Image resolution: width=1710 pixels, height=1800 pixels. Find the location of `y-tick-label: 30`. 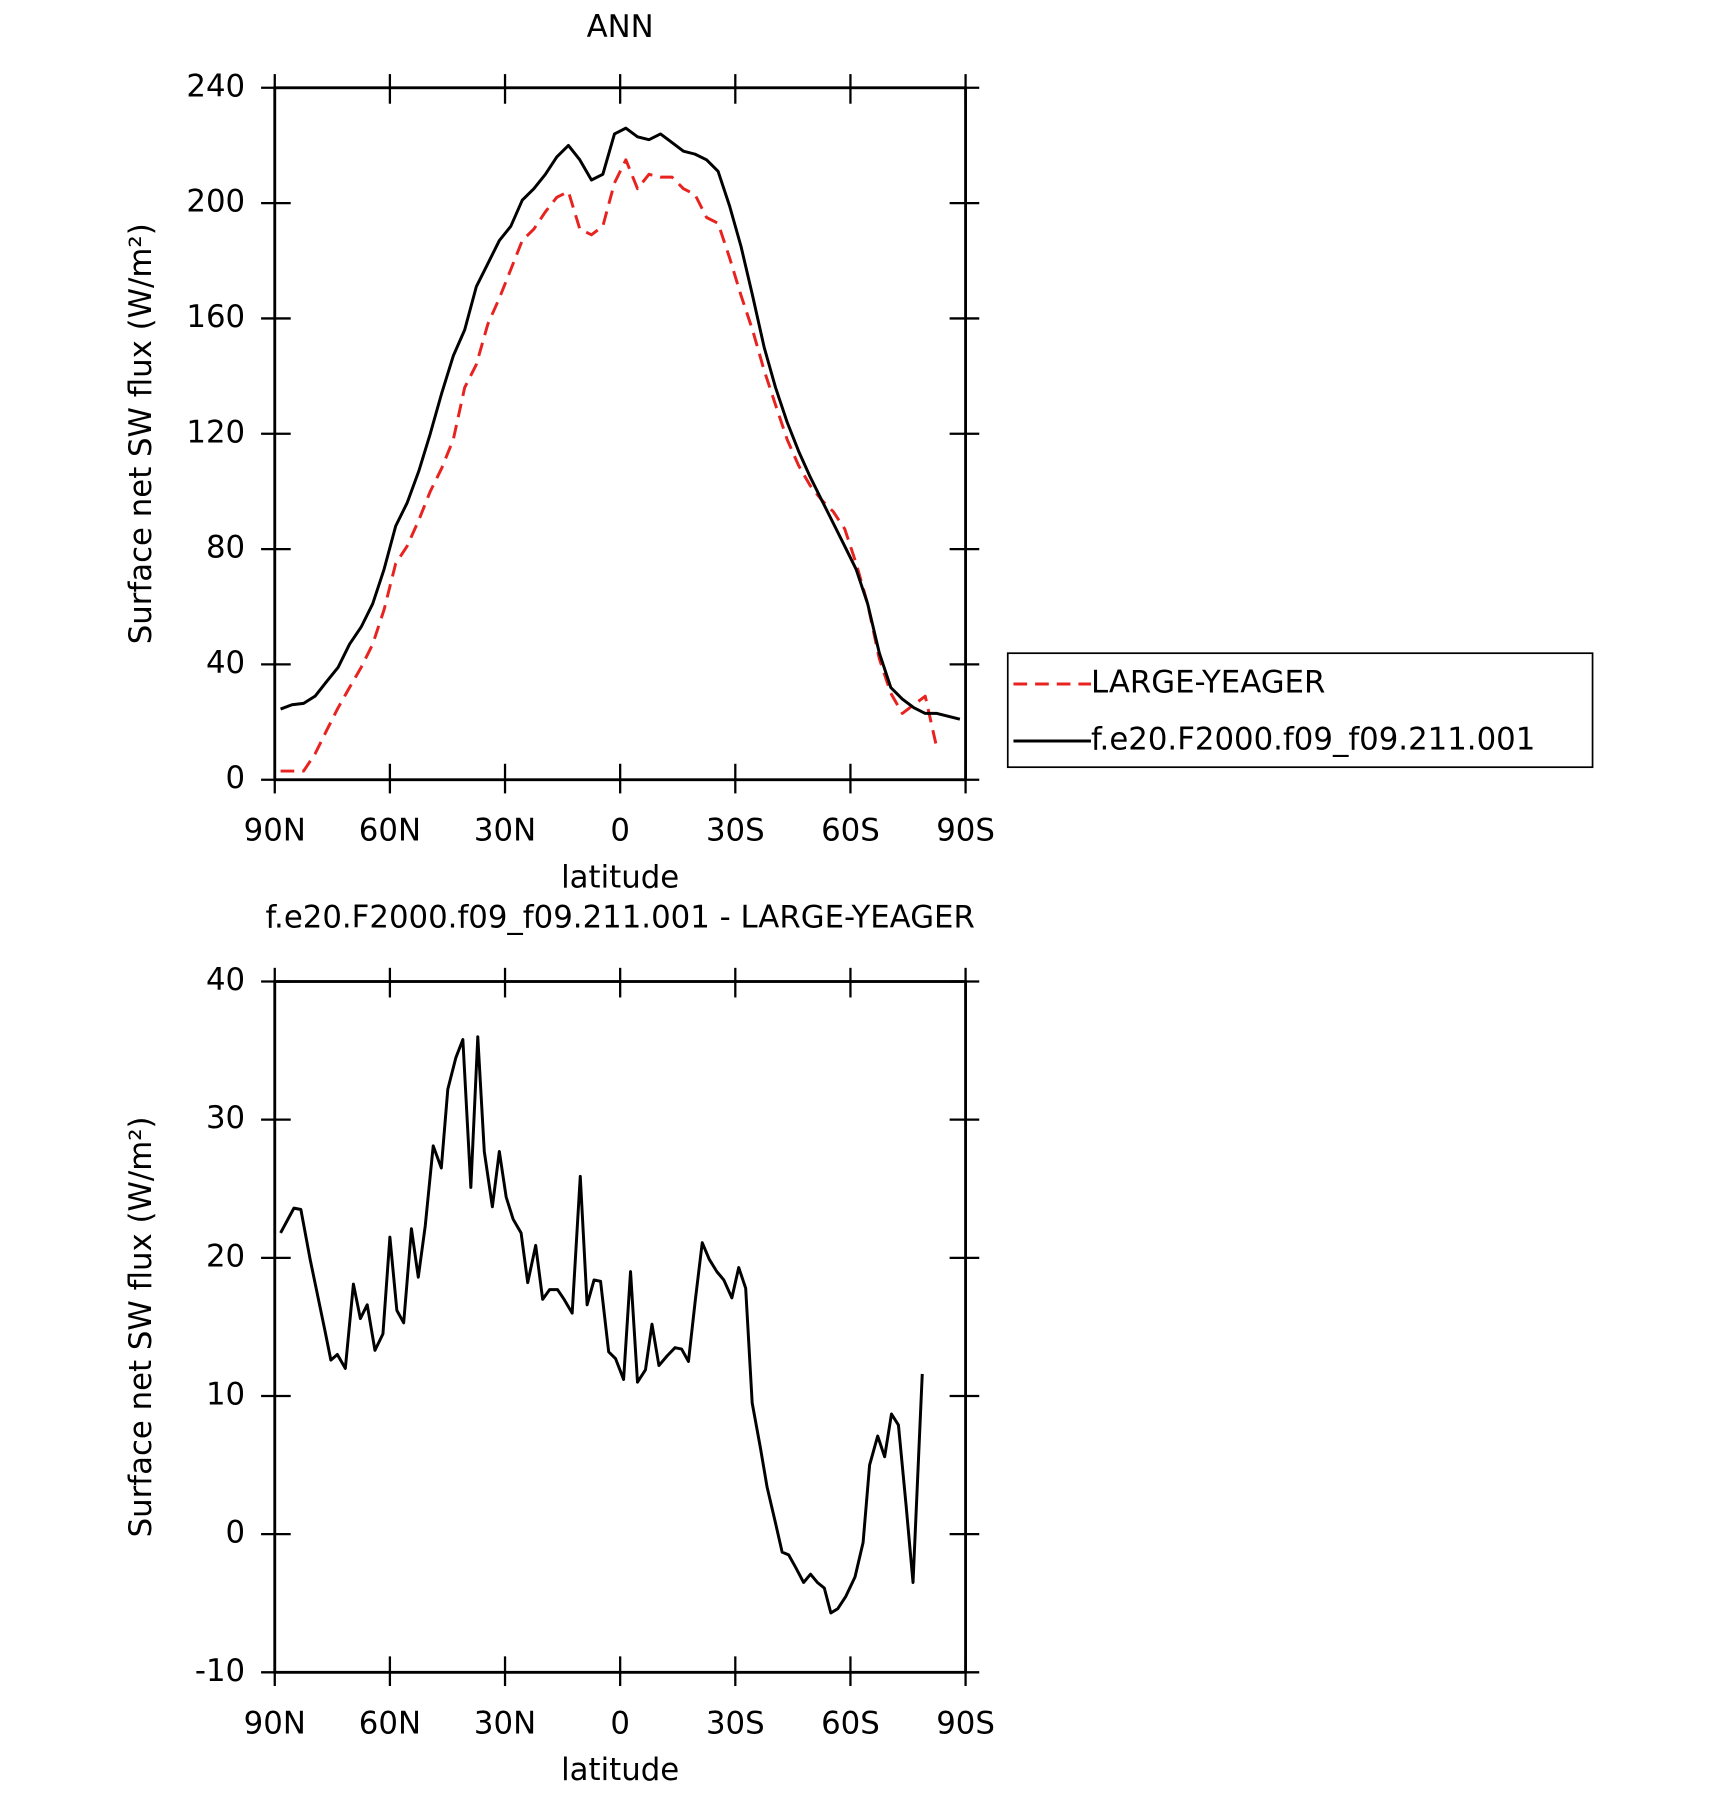

y-tick-label: 30 is located at coordinates (225, 1118).